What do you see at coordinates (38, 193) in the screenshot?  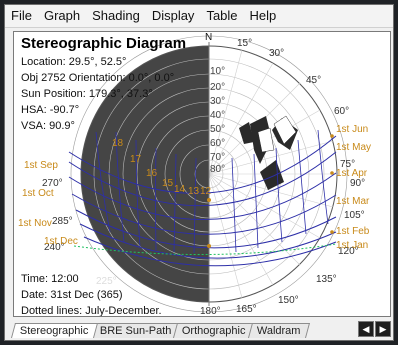 I see `month-label-oct: 1st Oct` at bounding box center [38, 193].